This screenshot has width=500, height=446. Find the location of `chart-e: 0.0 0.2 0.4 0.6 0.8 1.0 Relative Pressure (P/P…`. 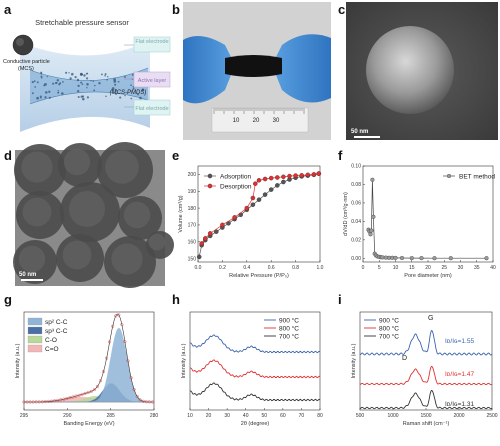

chart-e: 0.0 0.2 0.4 0.6 0.8 1.0 Relative Pressure (P/P… is located at coordinates (251, 222).